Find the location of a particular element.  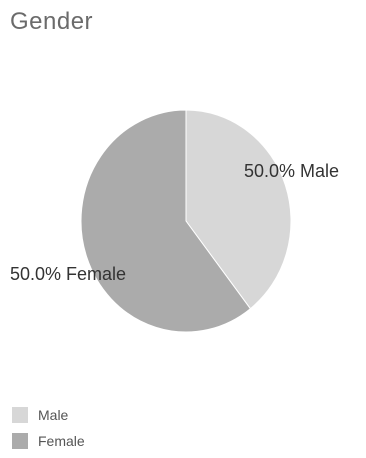

legend-item-male: Male is located at coordinates (48, 415).